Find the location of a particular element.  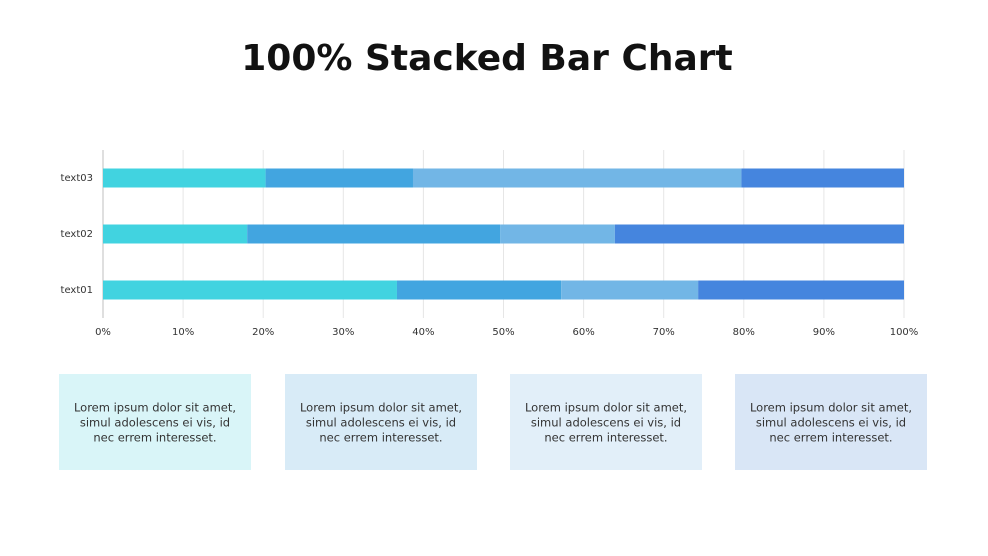

y-tick-label: text03 is located at coordinates (77, 178).